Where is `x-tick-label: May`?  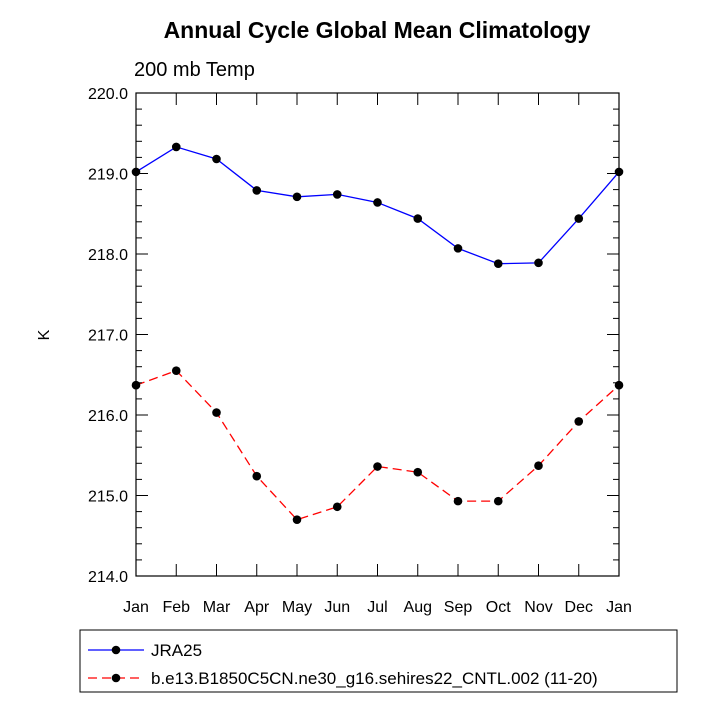 x-tick-label: May is located at coordinates (297, 607).